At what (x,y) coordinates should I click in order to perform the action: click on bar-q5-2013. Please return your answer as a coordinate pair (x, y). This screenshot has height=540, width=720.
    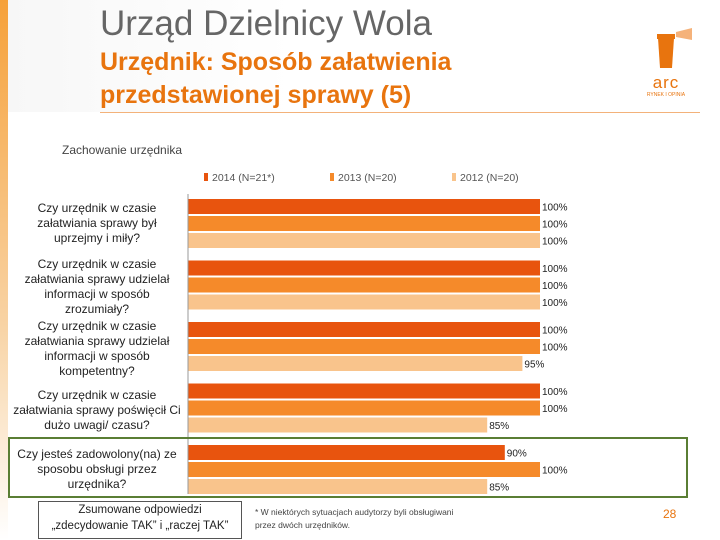
    Looking at the image, I should click on (364, 469).